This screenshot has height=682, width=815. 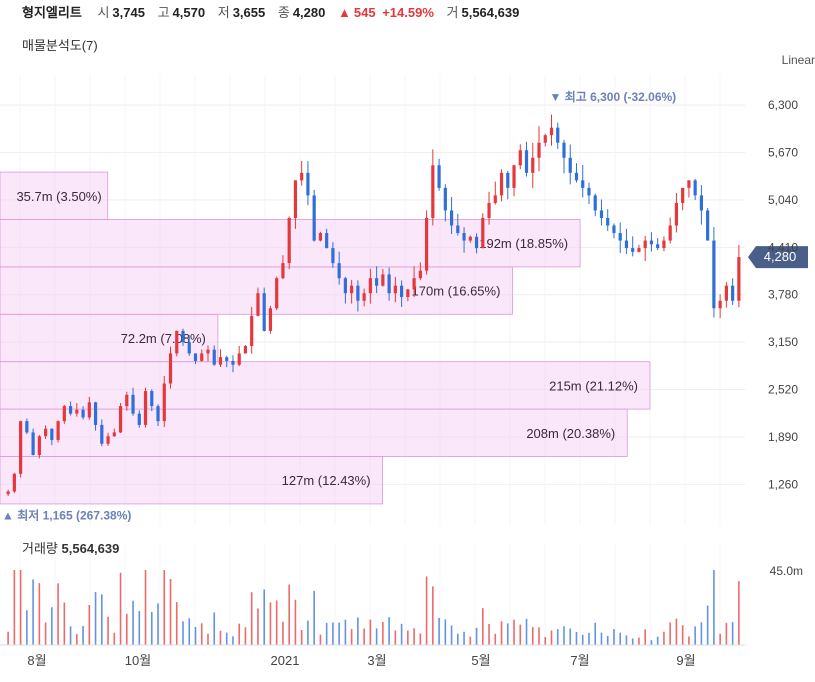 What do you see at coordinates (783, 105) in the screenshot?
I see `y-tick-label: 6,300` at bounding box center [783, 105].